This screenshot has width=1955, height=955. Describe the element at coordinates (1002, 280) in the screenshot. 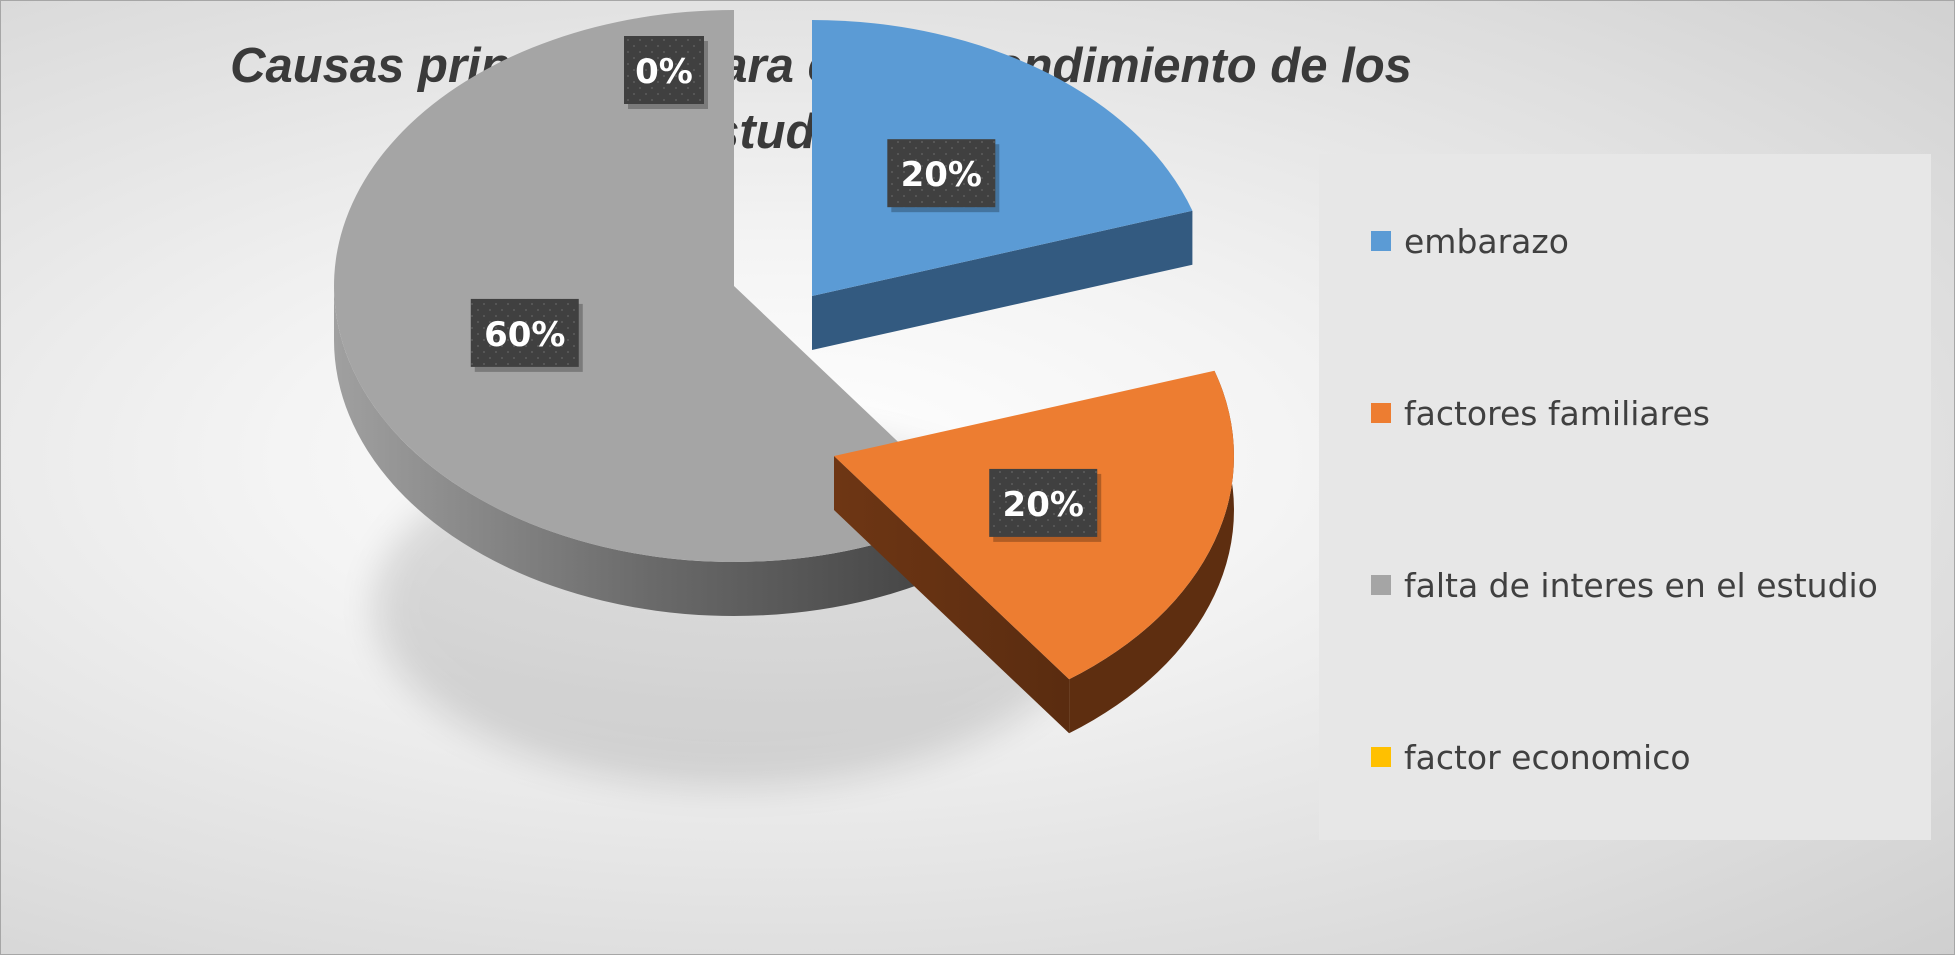

I see `pie-slice-side-embarazo` at that location.